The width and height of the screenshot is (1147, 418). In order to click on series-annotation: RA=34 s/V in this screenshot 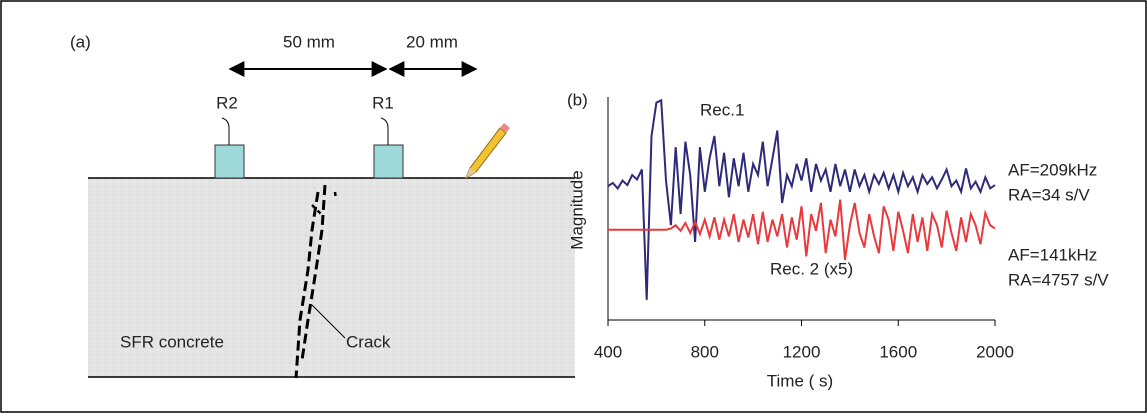, I will do `click(1049, 194)`.